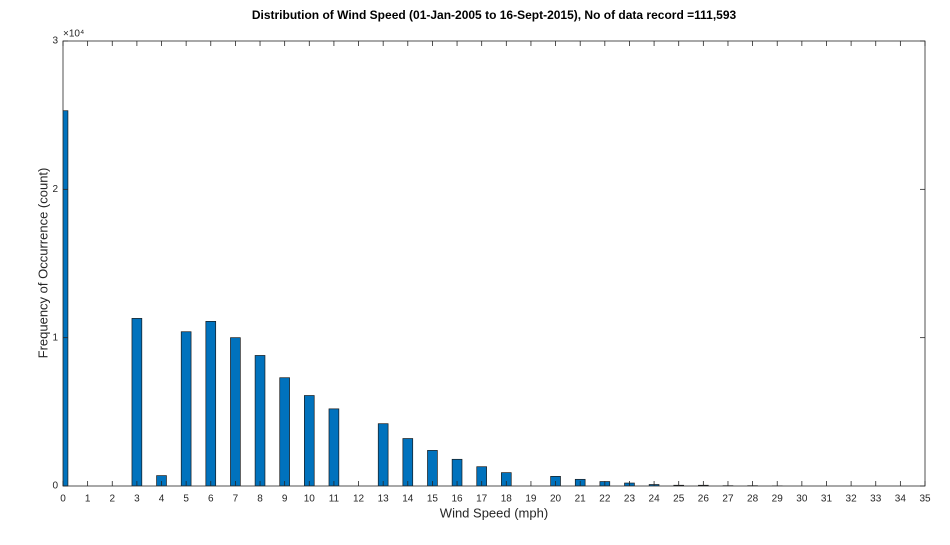  Describe the element at coordinates (334, 499) in the screenshot. I see `x-tick-label: 11` at that location.